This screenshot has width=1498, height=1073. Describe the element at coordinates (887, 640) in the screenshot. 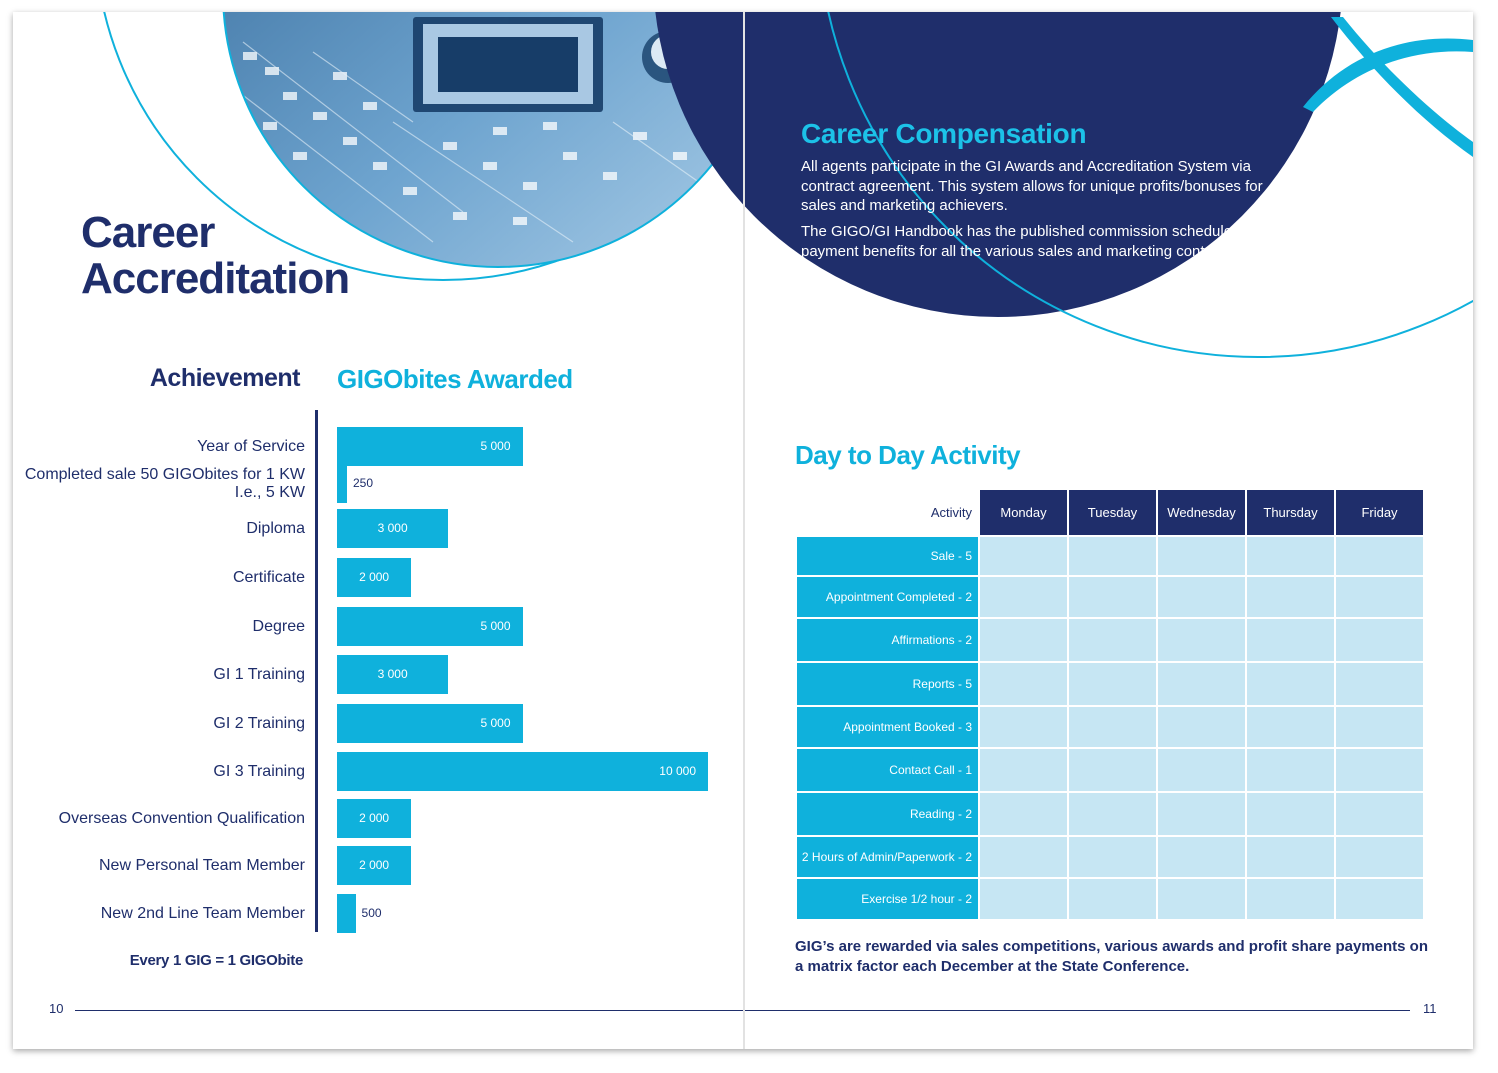

I see `activity-row-label: Affirmations - 2` at that location.